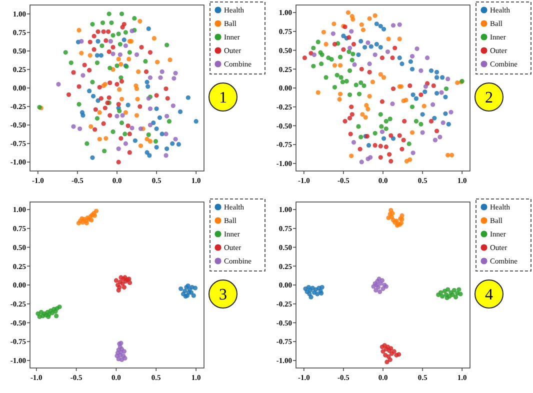 The height and width of the screenshot is (393, 533). I want to click on text: 2, so click(489, 98).